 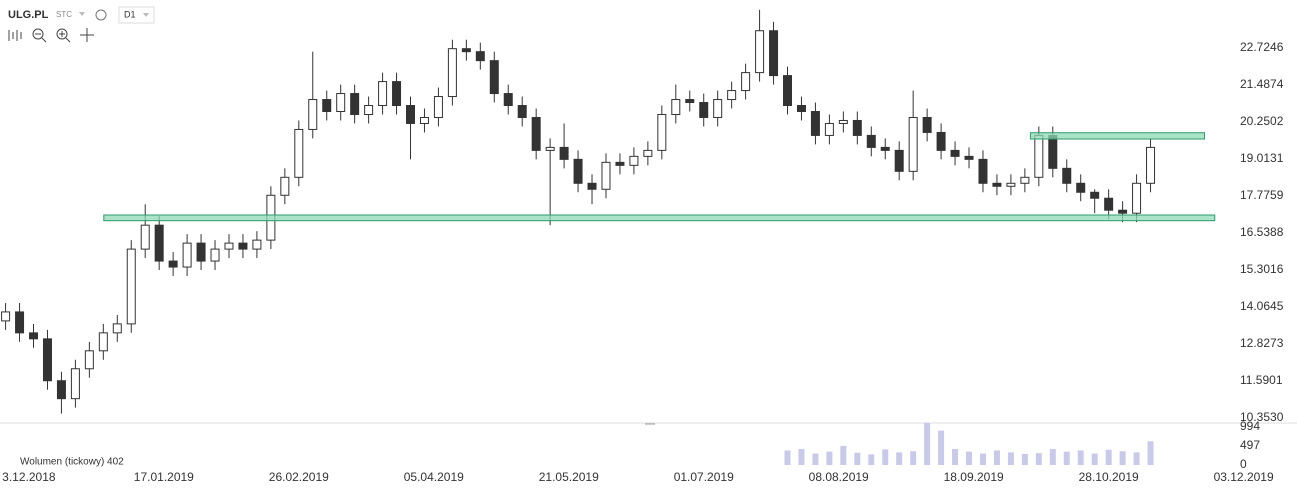 What do you see at coordinates (28, 15) in the screenshot?
I see `symbol: ULG.PL` at bounding box center [28, 15].